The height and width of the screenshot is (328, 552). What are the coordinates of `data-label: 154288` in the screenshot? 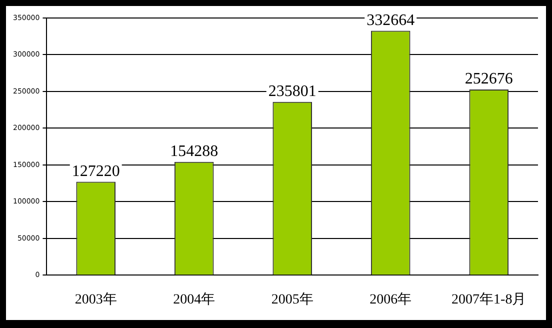 It's located at (194, 151).